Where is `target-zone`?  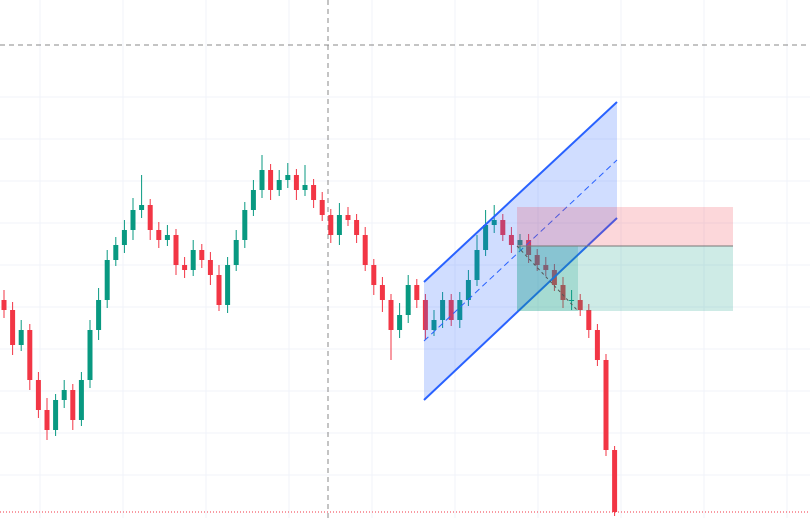
target-zone is located at coordinates (625, 278).